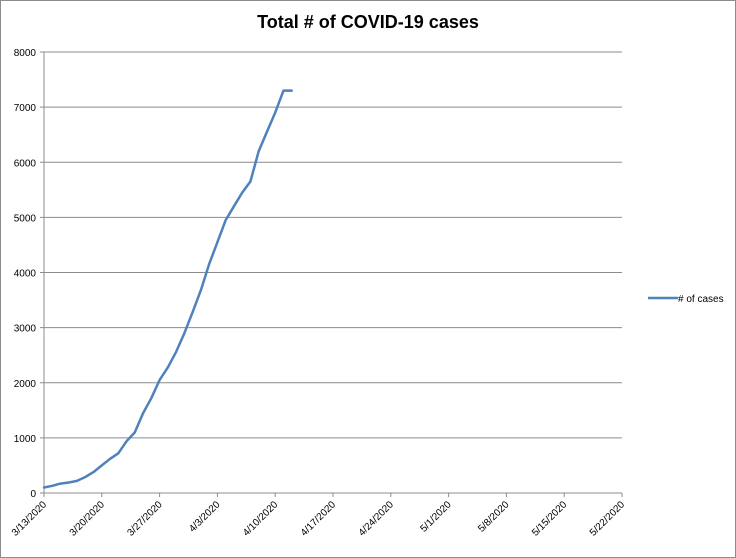  What do you see at coordinates (25, 439) in the screenshot?
I see `y-tick-label: 1000` at bounding box center [25, 439].